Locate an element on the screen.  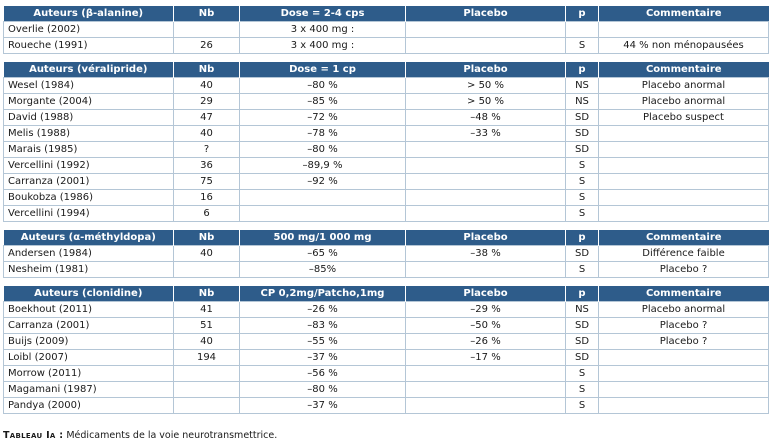
table-row: Morrow (2011) –56 % S is located at coordinates (386, 373).